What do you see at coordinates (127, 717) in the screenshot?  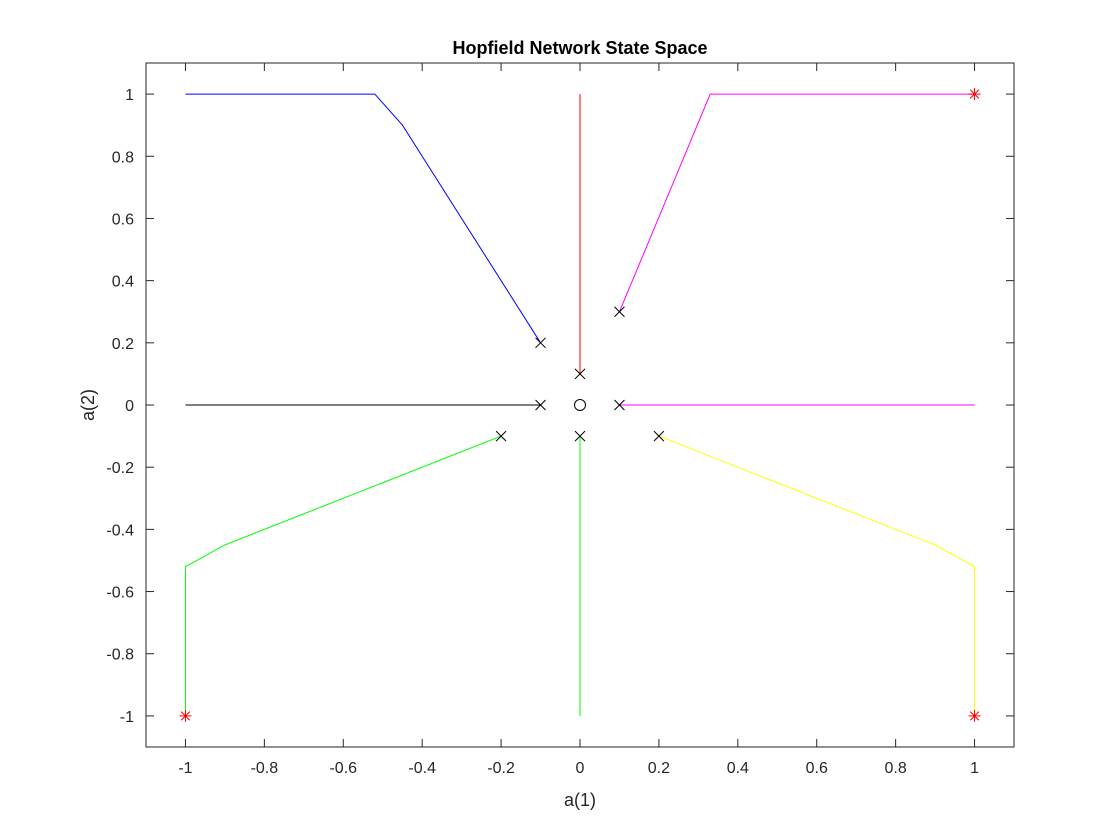 I see `y-tick-label: -1` at bounding box center [127, 717].